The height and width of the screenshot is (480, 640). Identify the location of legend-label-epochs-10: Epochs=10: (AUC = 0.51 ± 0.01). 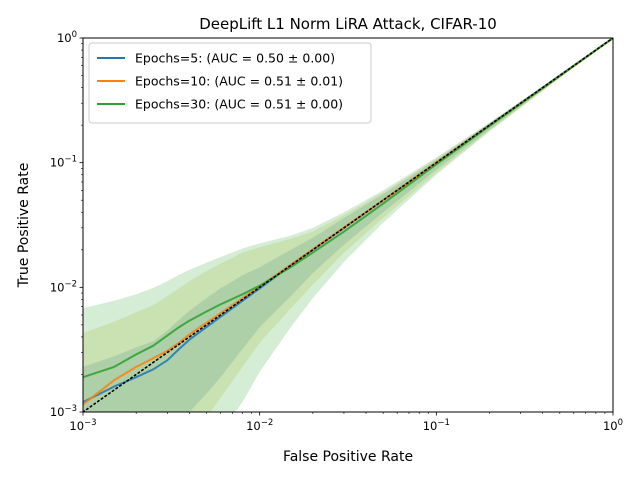
(239, 81).